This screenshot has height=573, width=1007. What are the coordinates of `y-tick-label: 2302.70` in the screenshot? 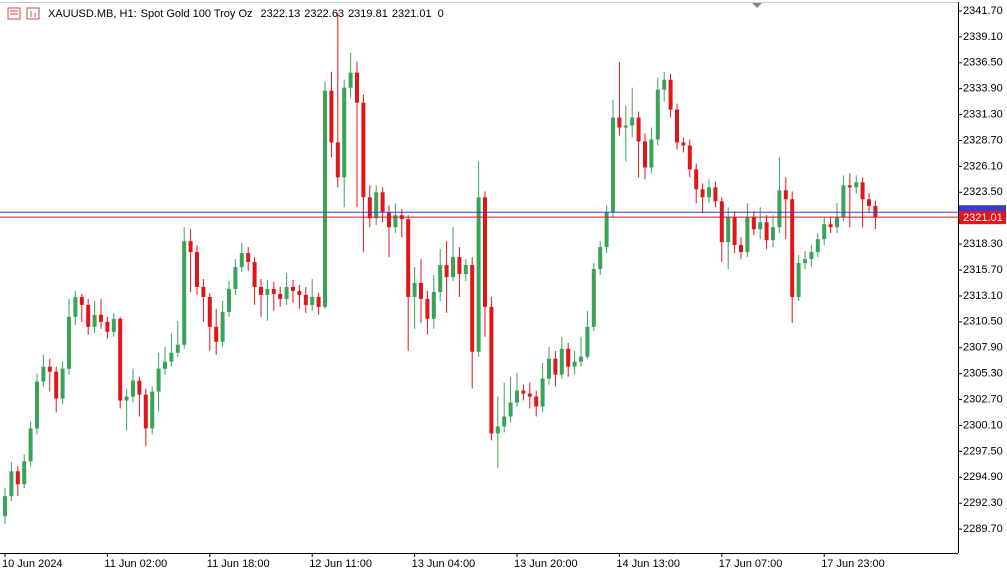 It's located at (983, 399).